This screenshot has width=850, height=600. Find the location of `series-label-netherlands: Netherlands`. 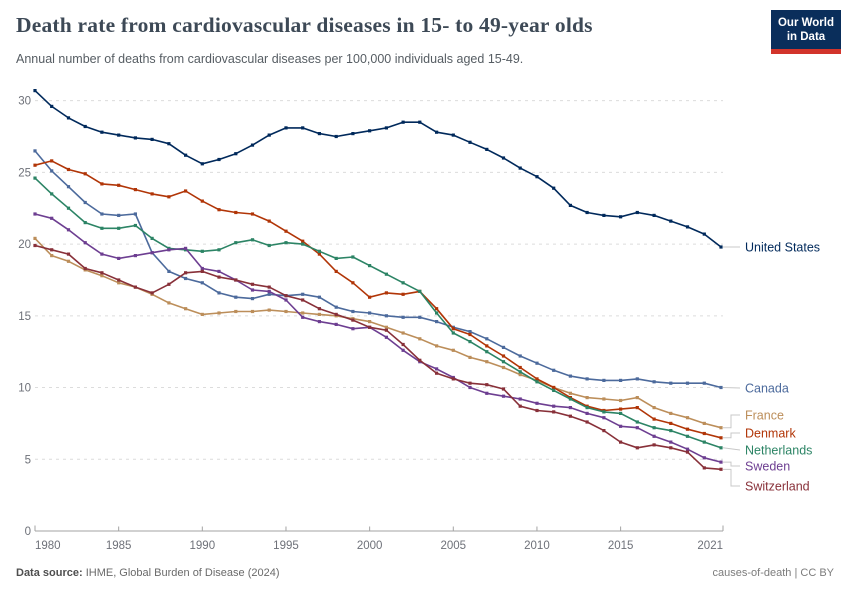

series-label-netherlands: Netherlands is located at coordinates (778, 451).